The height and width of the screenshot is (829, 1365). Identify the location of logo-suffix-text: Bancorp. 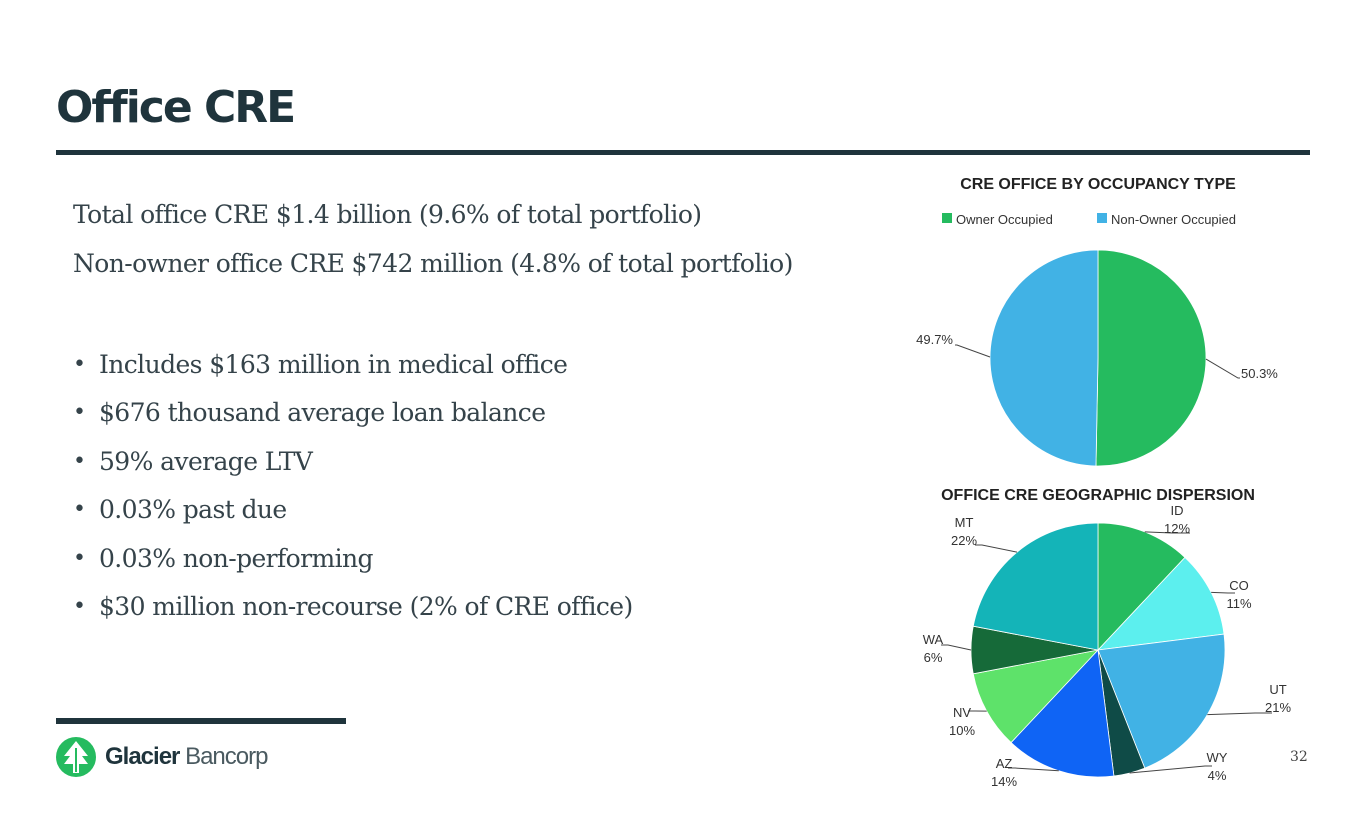
(226, 756).